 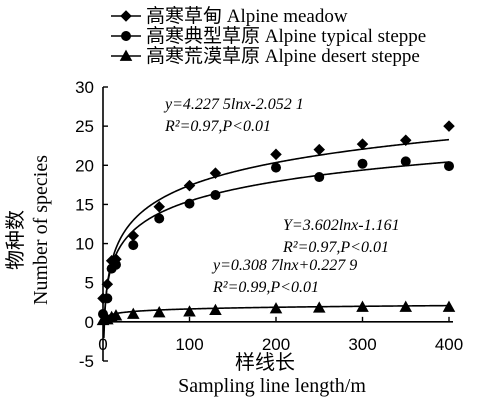 I want to click on y-tick-label: -5, so click(x=86, y=361).